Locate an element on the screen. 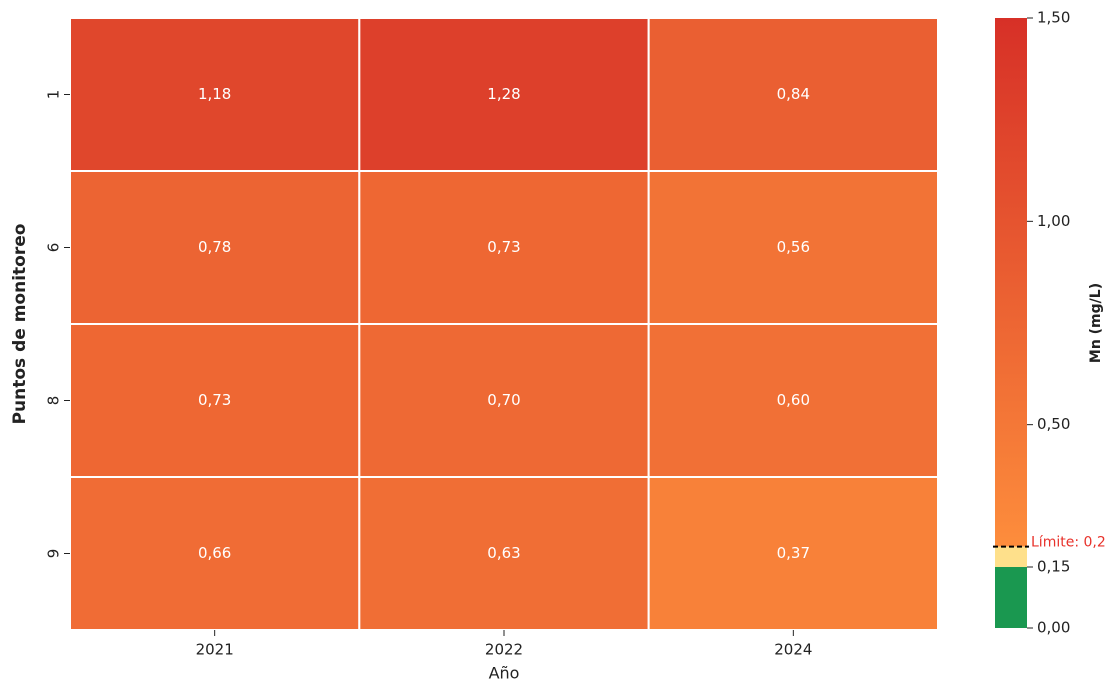 Image resolution: width=1116 pixels, height=682 pixels. cell-label: 1,28 is located at coordinates (503, 94).